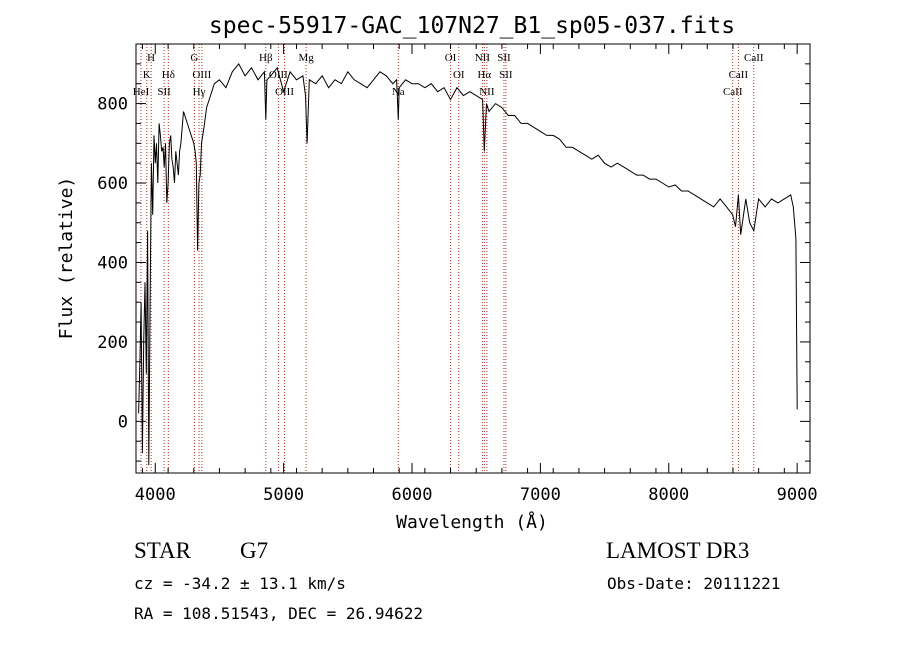  What do you see at coordinates (472, 522) in the screenshot?
I see `x-axis-label: Wavelength (Å)` at bounding box center [472, 522].